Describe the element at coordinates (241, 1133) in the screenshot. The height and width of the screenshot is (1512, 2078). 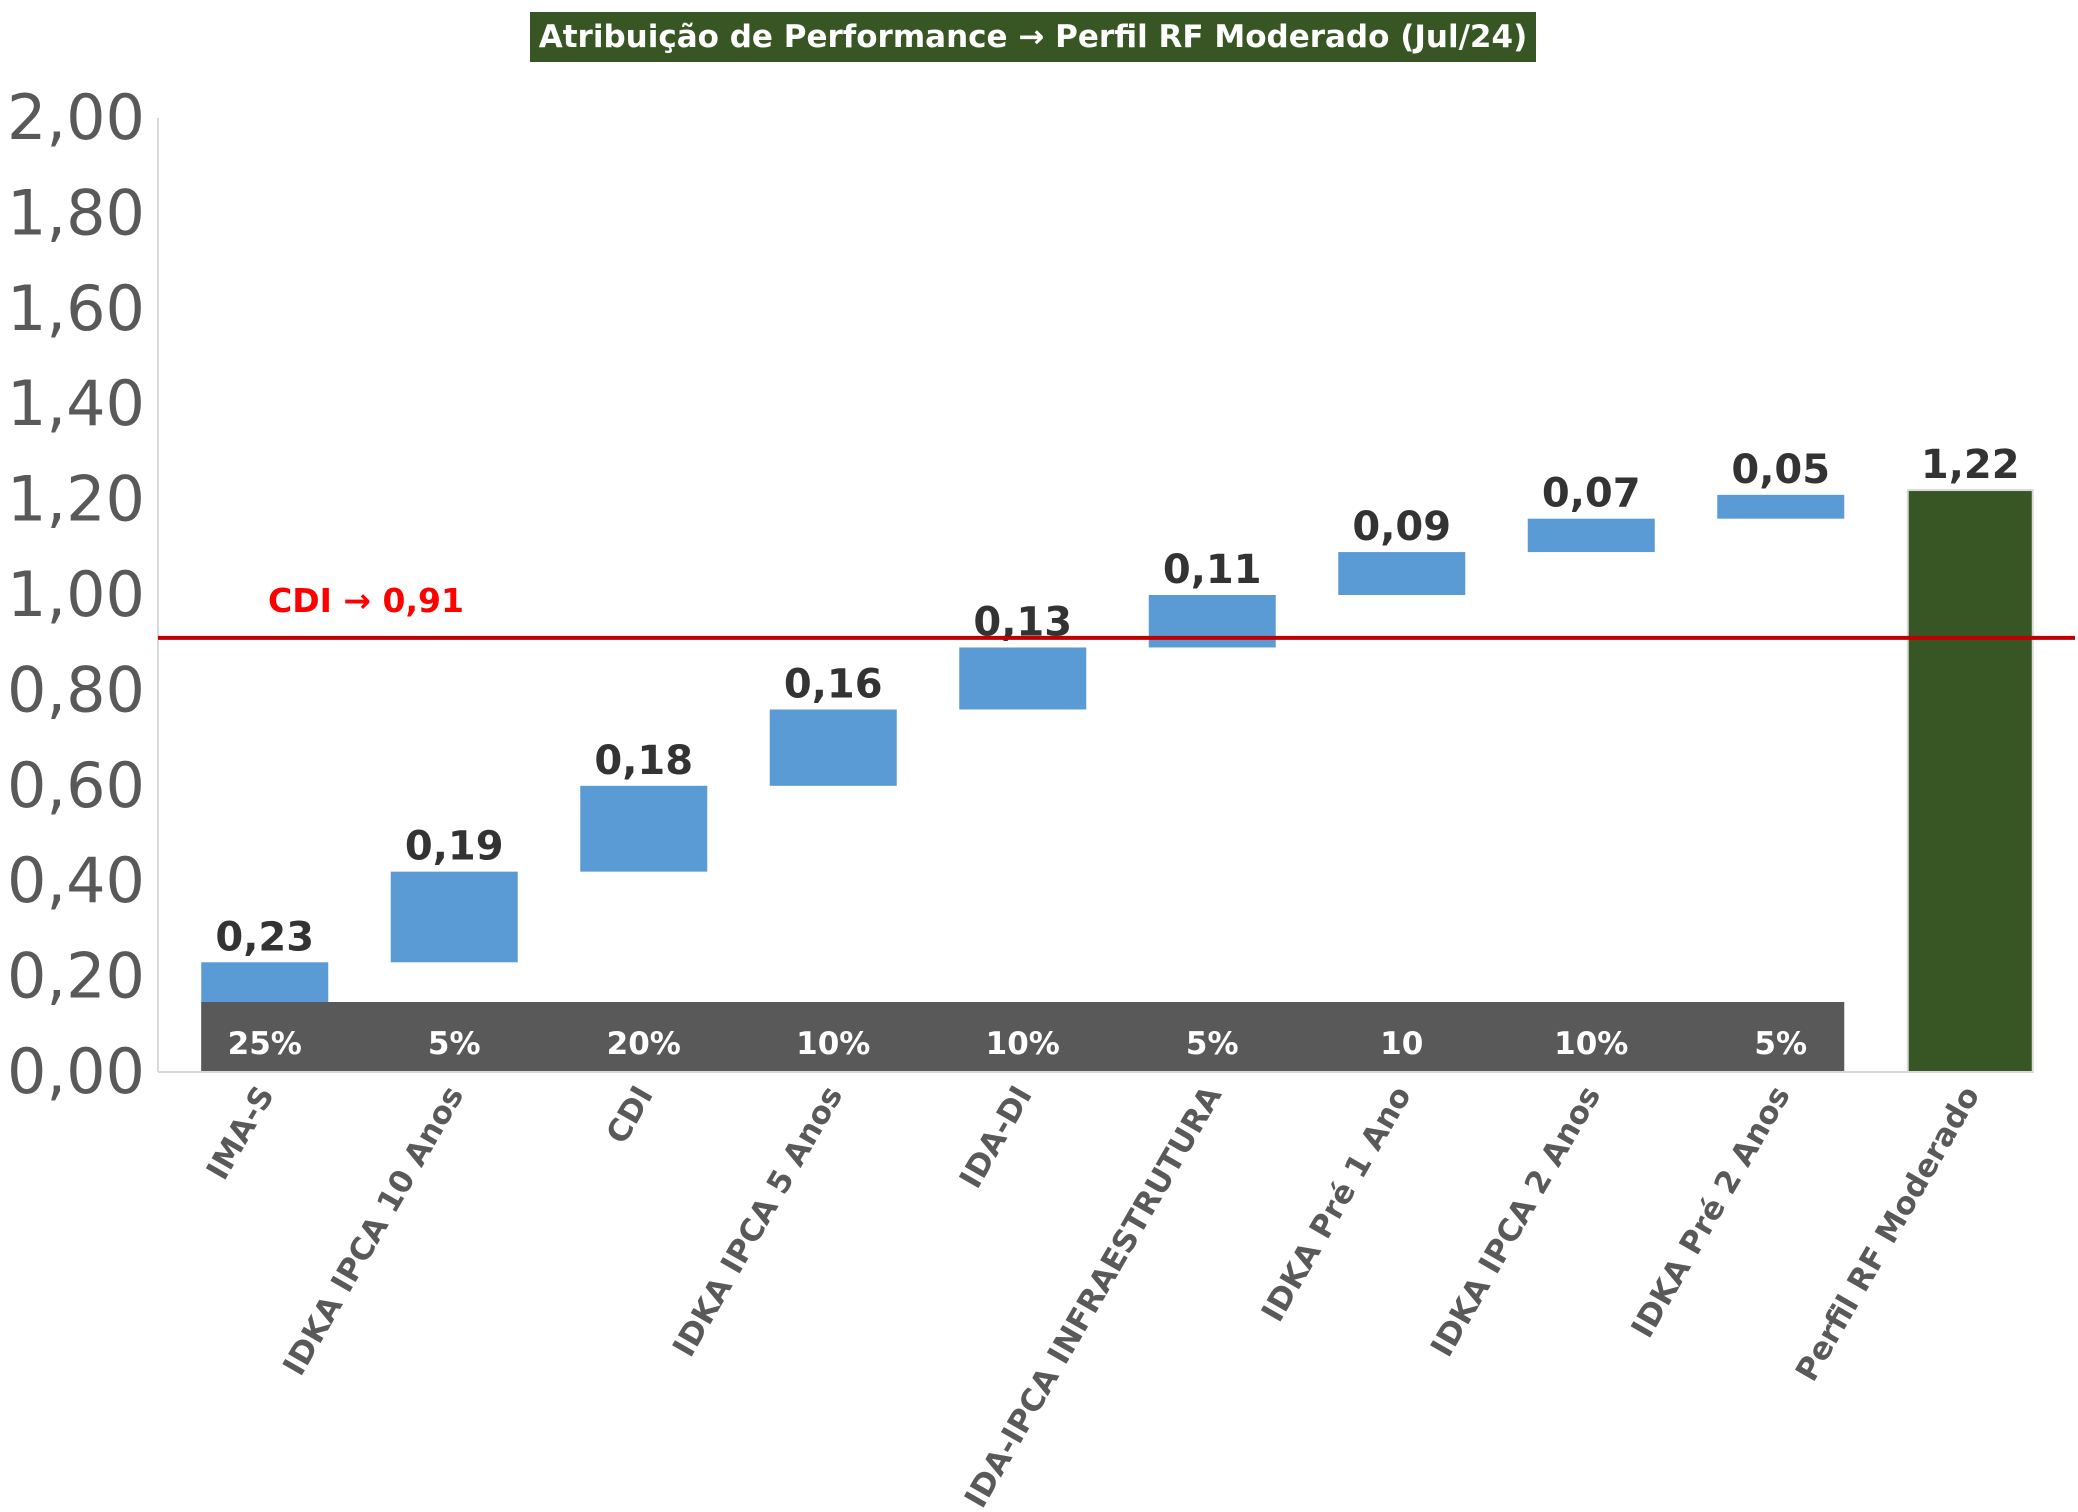
I see `x-category-label: IMA-S` at that location.